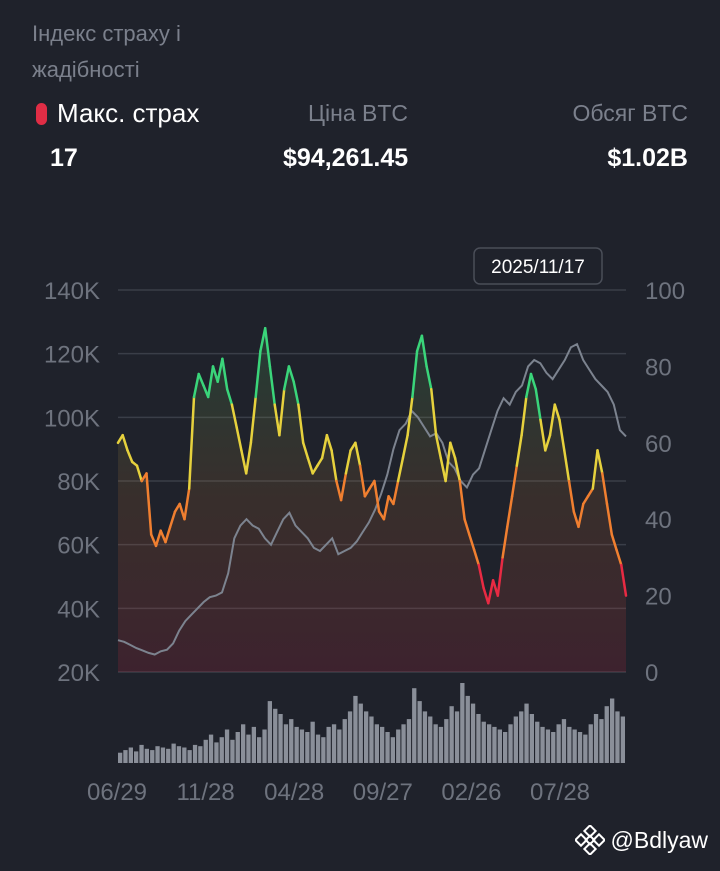 The width and height of the screenshot is (720, 871). What do you see at coordinates (665, 482) in the screenshot?
I see `right-axis: 100 80 60 40 20 0` at bounding box center [665, 482].